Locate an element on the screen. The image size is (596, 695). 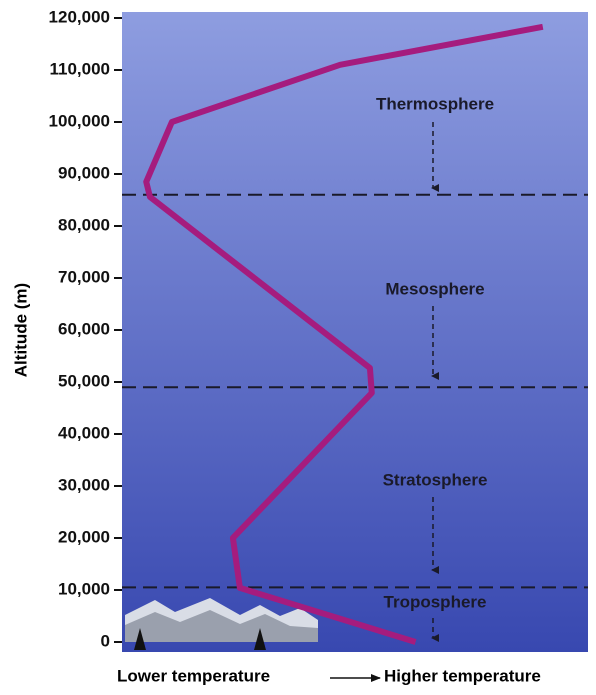
y-tick-label: 120,000 is located at coordinates (79, 16).